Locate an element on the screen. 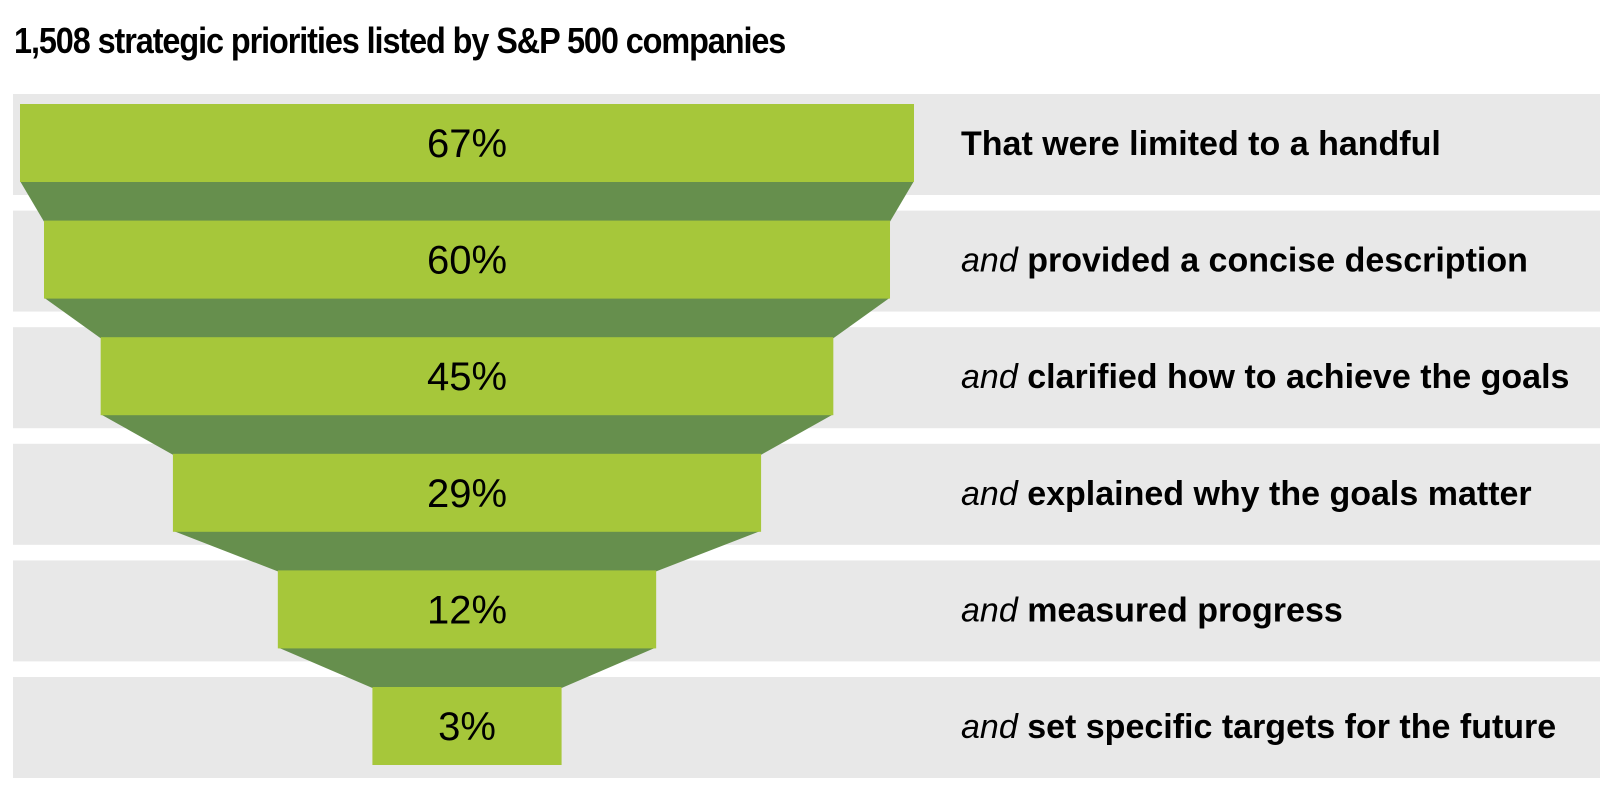 This screenshot has height=796, width=1600. category-label-1: That were limited to a handful is located at coordinates (1201, 144).